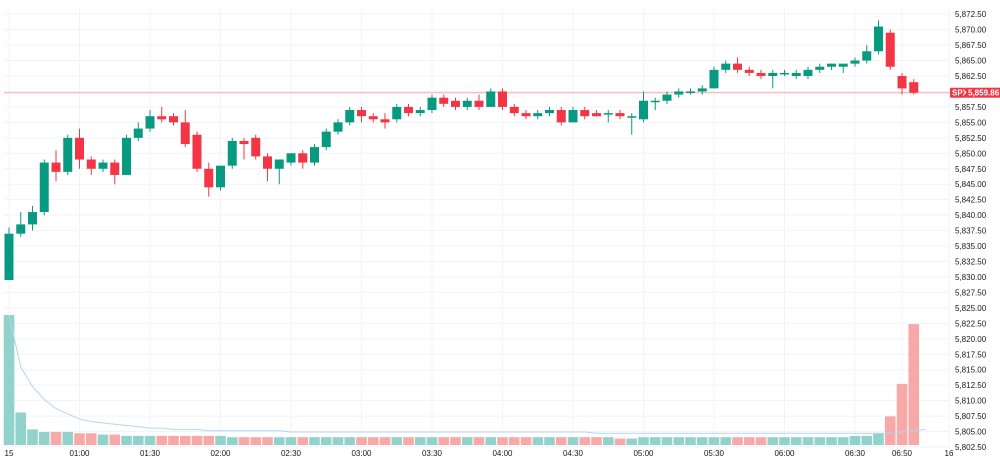  Describe the element at coordinates (971, 153) in the screenshot. I see `y-tick-label: 5,850.00` at that location.